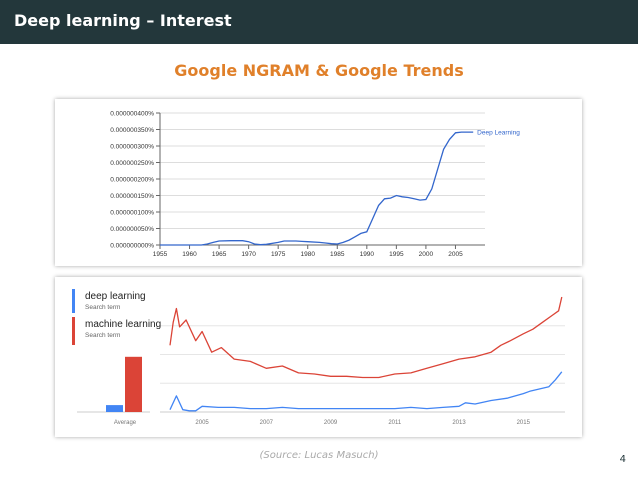 This screenshot has width=638, height=479. I want to click on ngram-y-tick-label: 0.000000050%, so click(132, 229).